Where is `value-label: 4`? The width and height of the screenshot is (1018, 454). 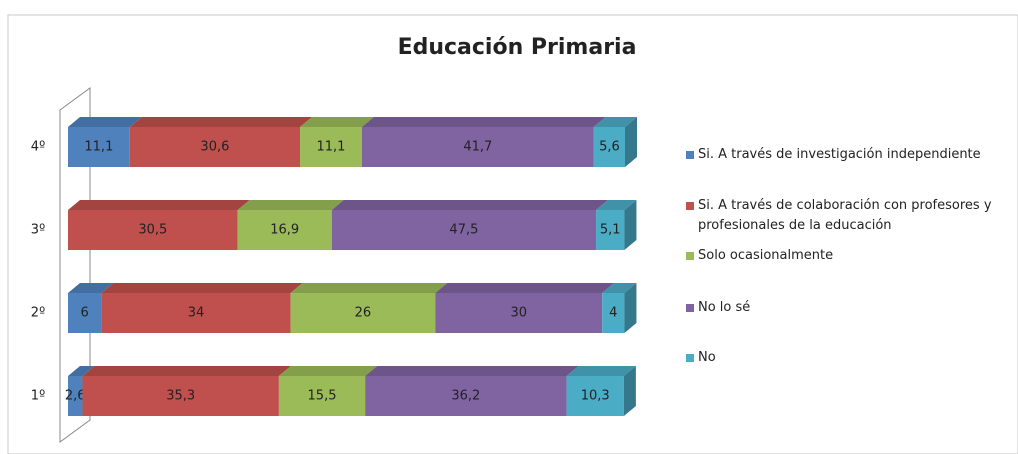
value-label: 4 is located at coordinates (613, 313).